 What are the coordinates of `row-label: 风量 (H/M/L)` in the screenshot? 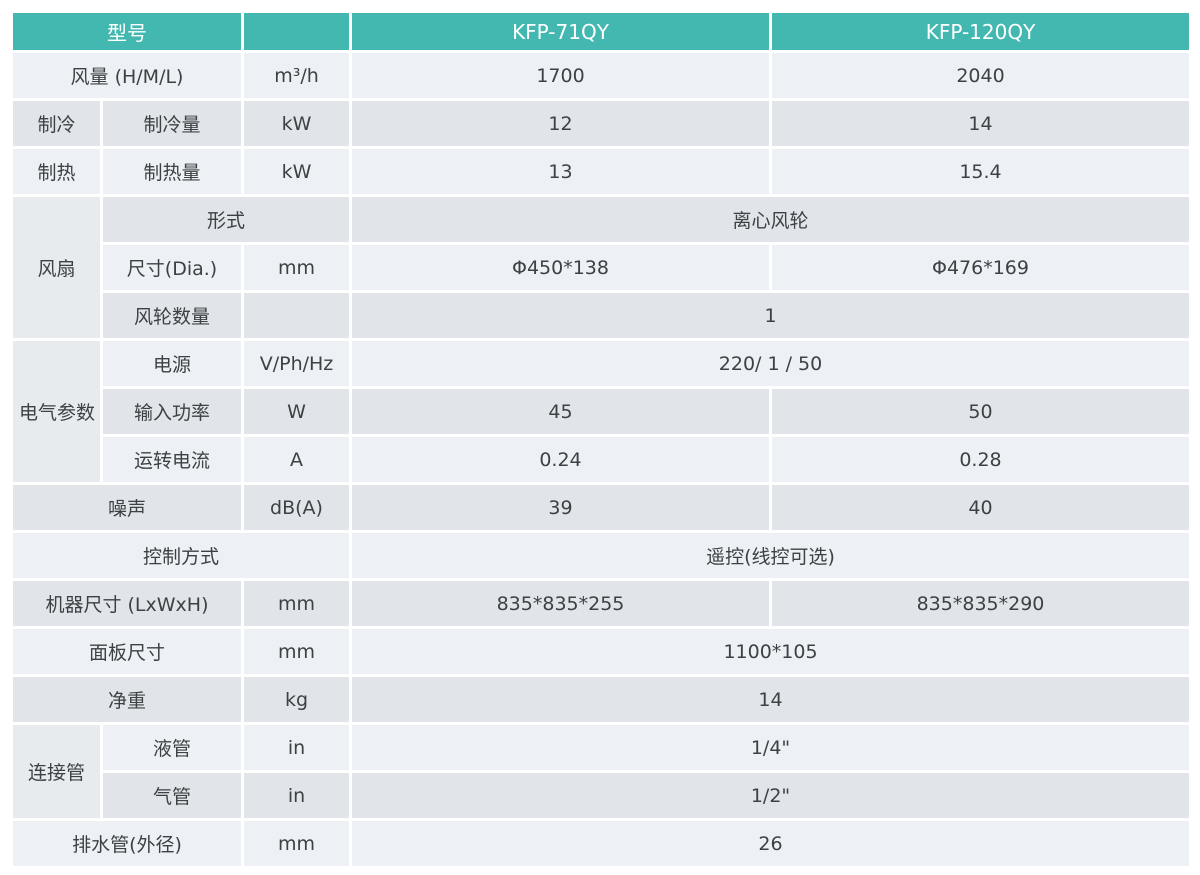 It's located at (127, 75).